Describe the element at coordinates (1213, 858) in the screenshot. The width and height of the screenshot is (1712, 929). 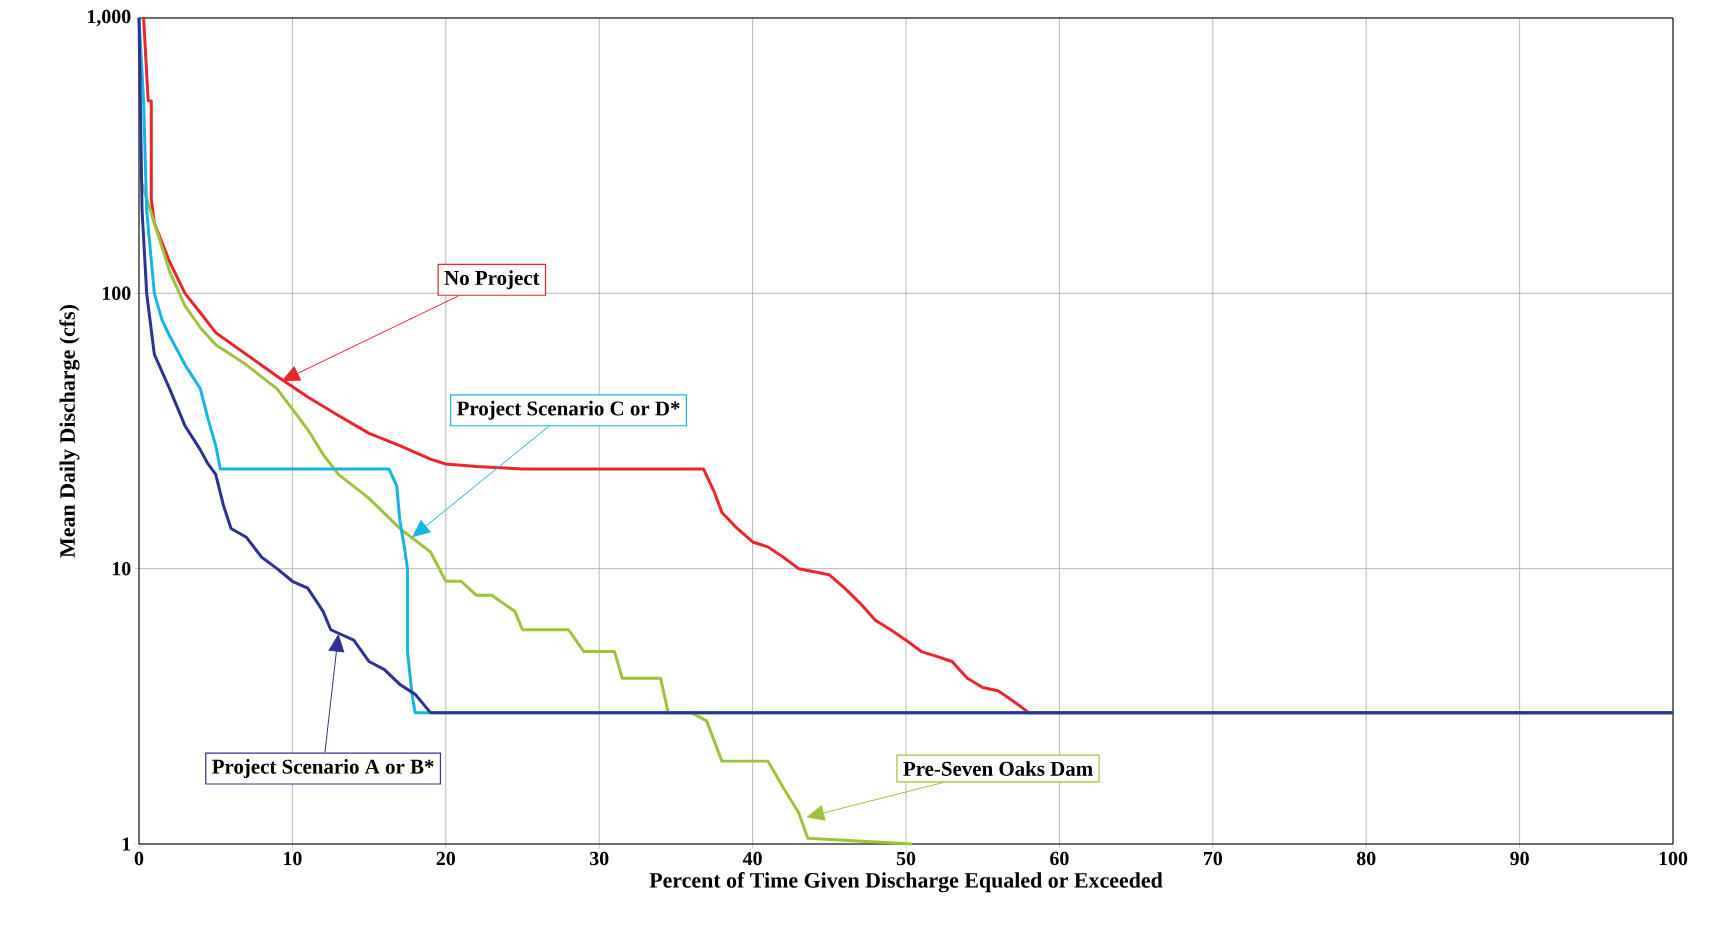
I see `x-tick-label: 70` at that location.